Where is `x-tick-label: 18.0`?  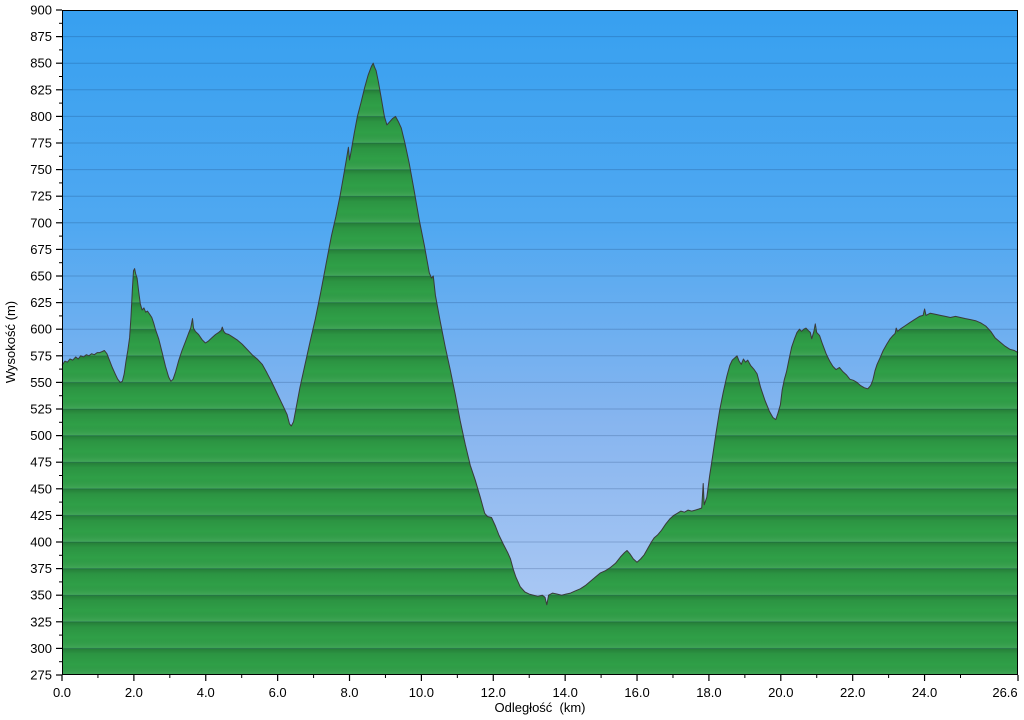
x-tick-label: 18.0 is located at coordinates (708, 692).